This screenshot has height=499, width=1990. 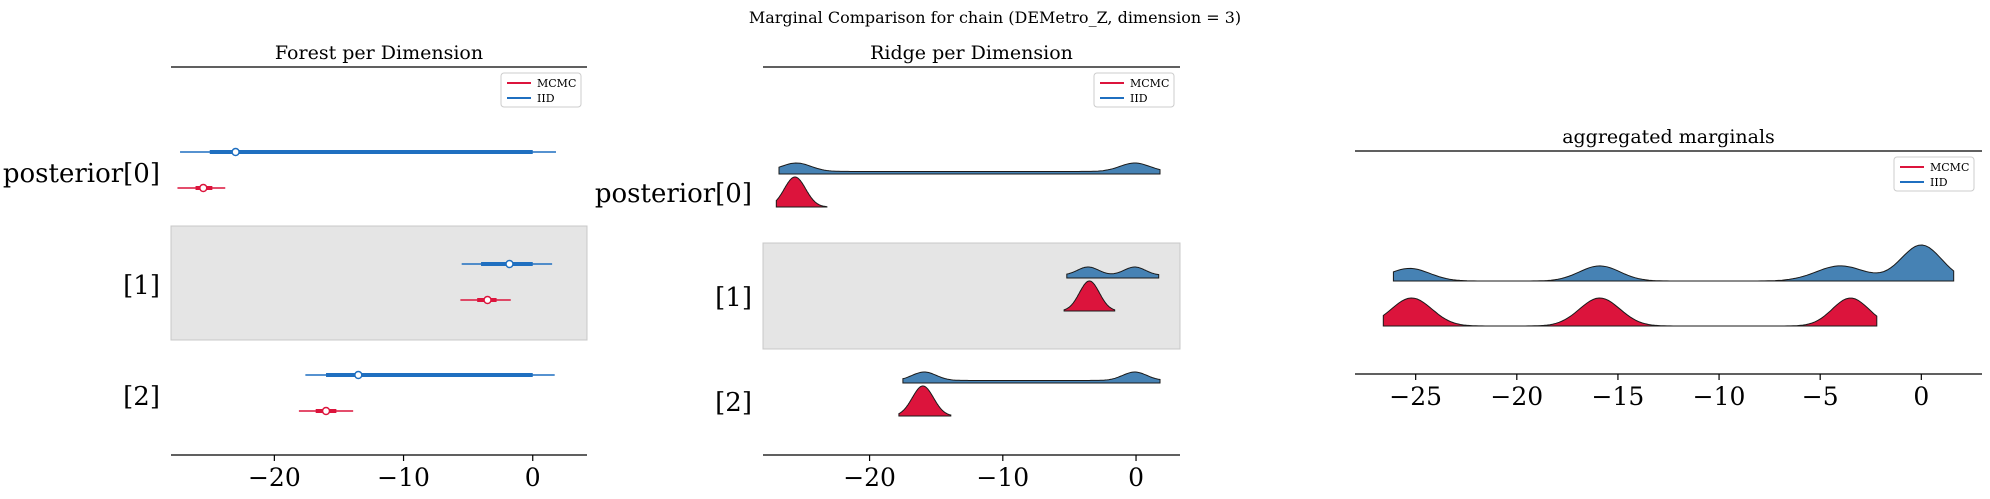 What do you see at coordinates (1618, 396) in the screenshot?
I see `x-tick-label: −15` at bounding box center [1618, 396].